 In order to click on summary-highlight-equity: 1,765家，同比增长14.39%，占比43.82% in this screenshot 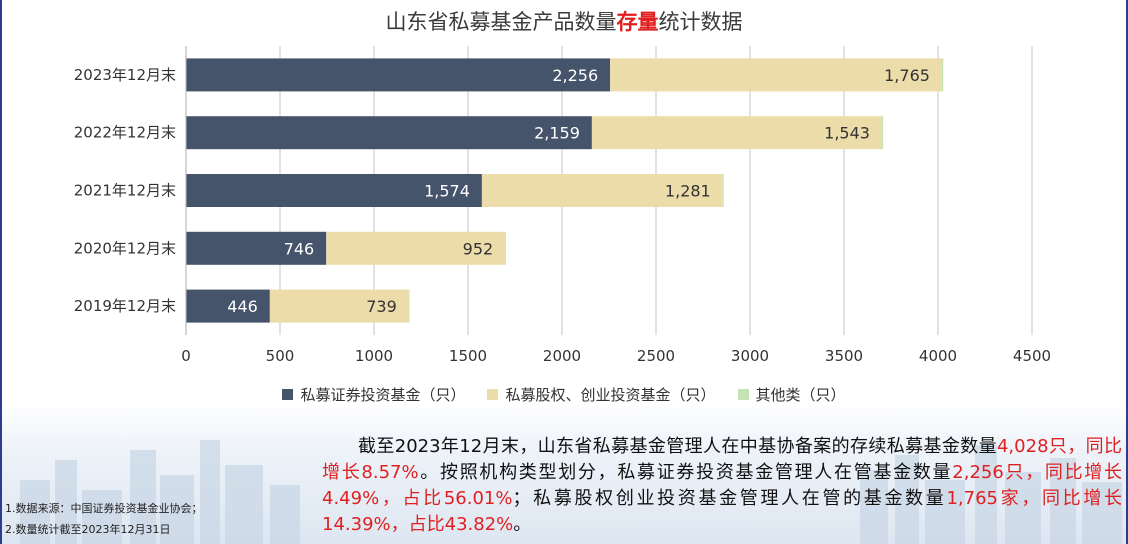, I will do `click(722, 511)`.